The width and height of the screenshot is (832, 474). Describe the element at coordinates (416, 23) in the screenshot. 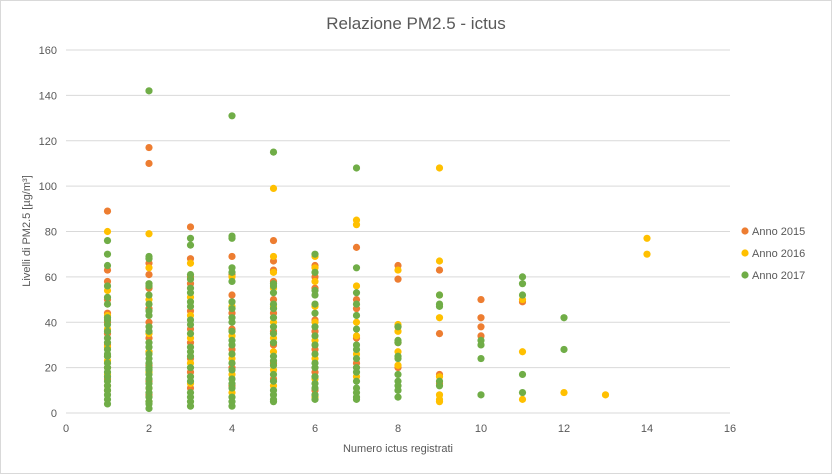

I see `chart-title: Relazione PM2.5 - ictus` at that location.